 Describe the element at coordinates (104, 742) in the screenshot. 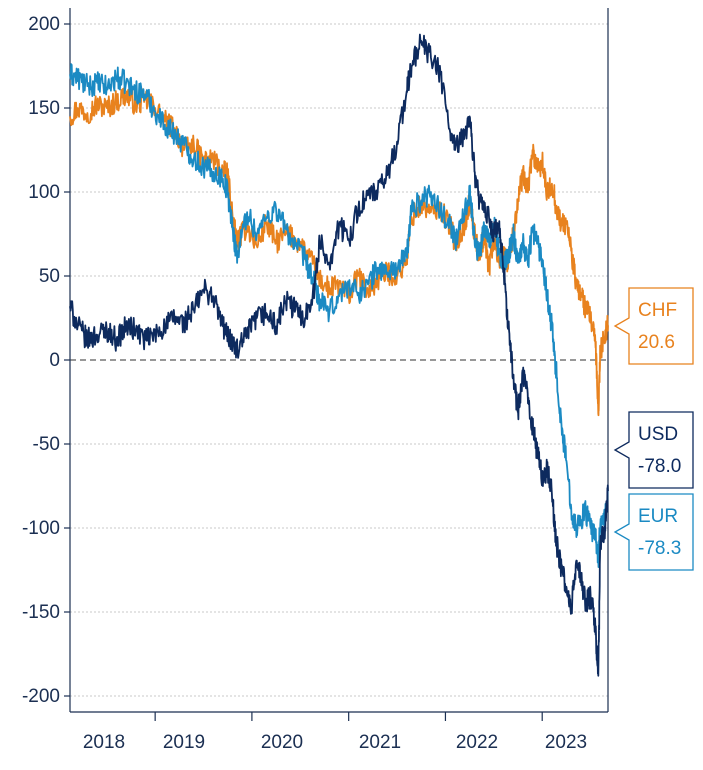

I see `x-tick-label: 2018` at that location.